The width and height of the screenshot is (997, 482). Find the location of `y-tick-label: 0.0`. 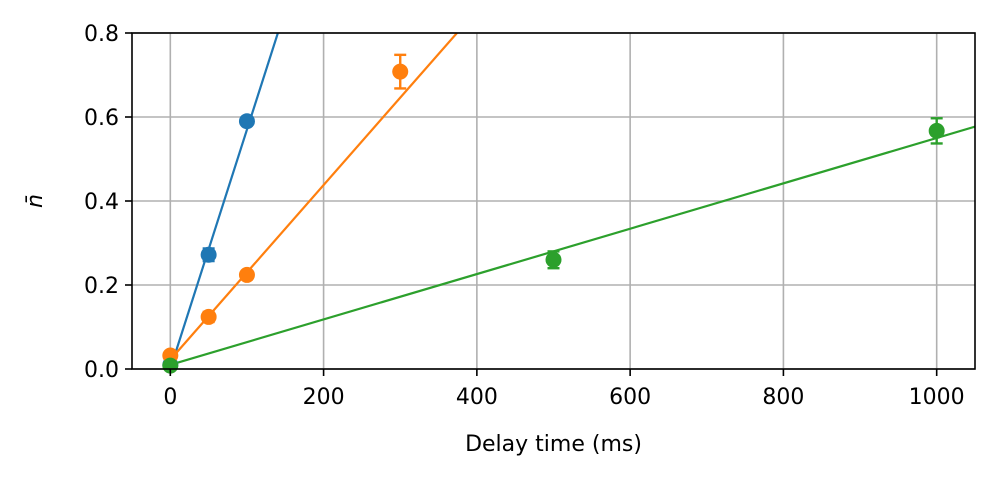

y-tick-label: 0.0 is located at coordinates (101, 370).